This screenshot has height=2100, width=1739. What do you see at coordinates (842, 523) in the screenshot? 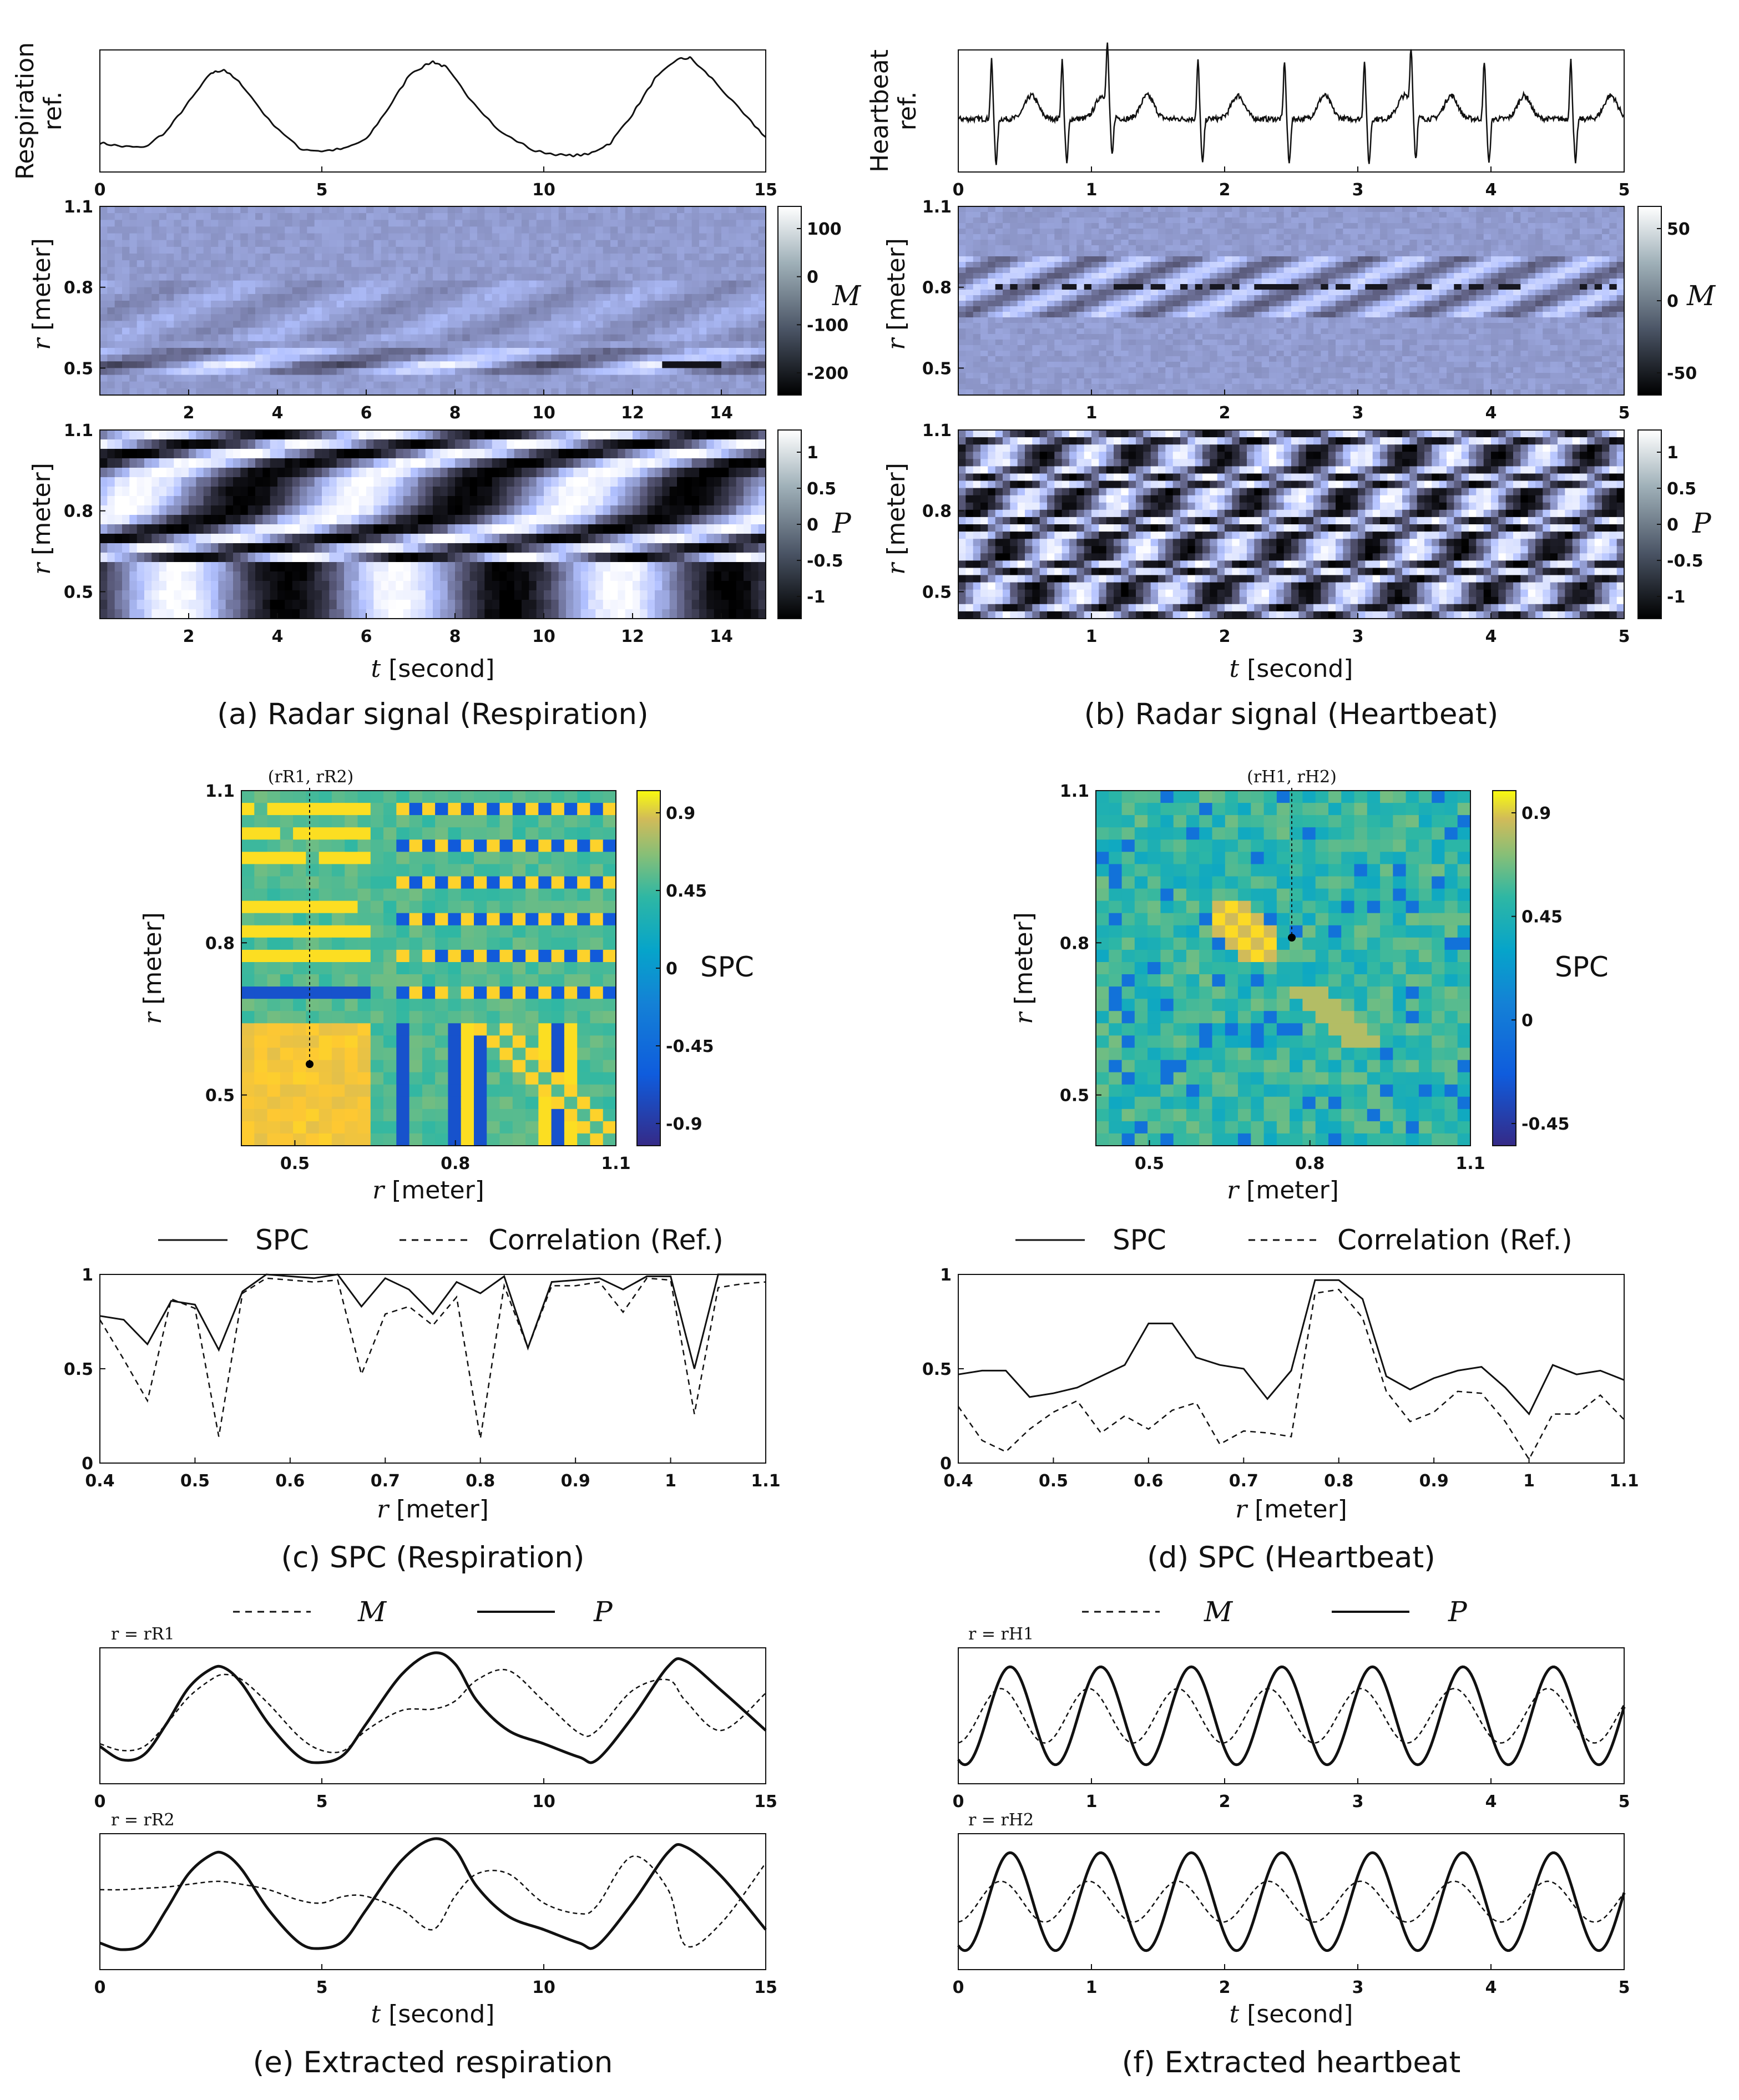
I see `a-p-symbol: P` at bounding box center [842, 523].